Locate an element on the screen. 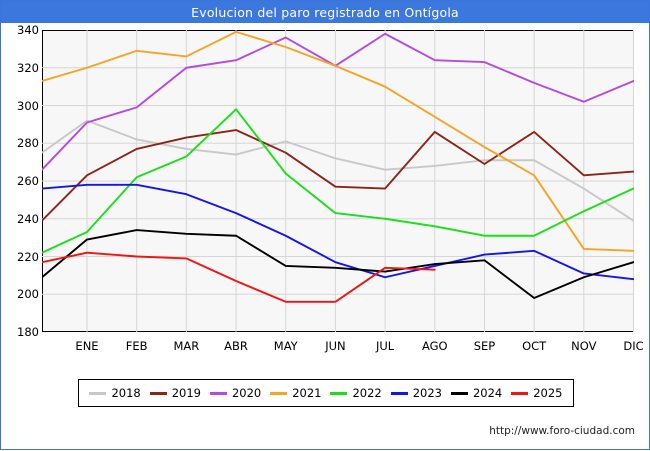 The height and width of the screenshot is (451, 650). x-tick-label-sep: SEP is located at coordinates (484, 346).